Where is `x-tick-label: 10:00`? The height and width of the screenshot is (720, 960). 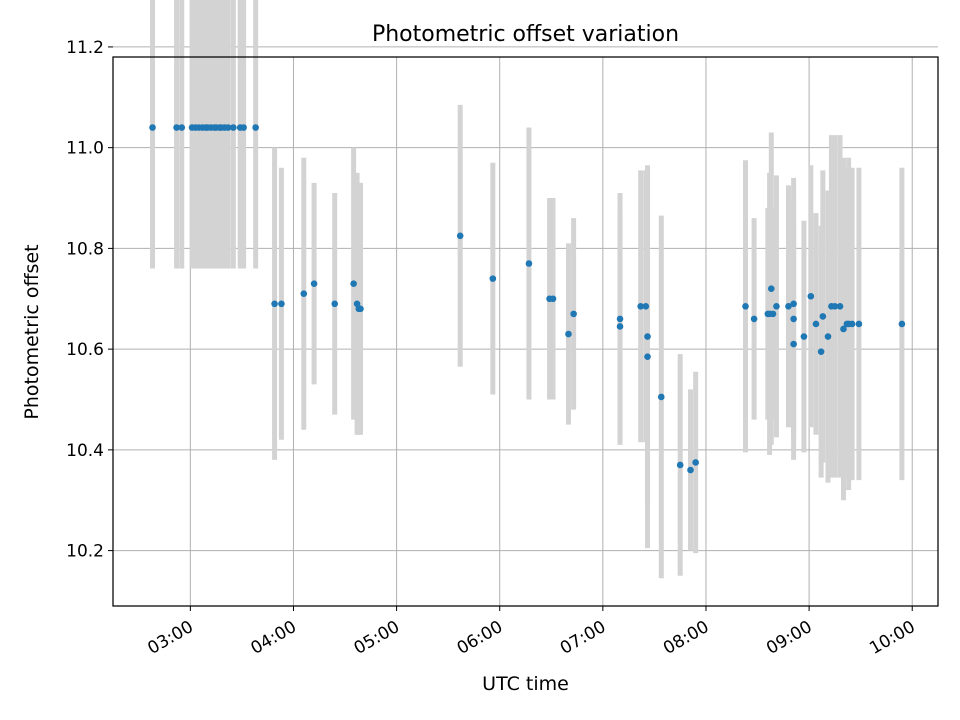
x-tick-label: 10:00 is located at coordinates (892, 638).